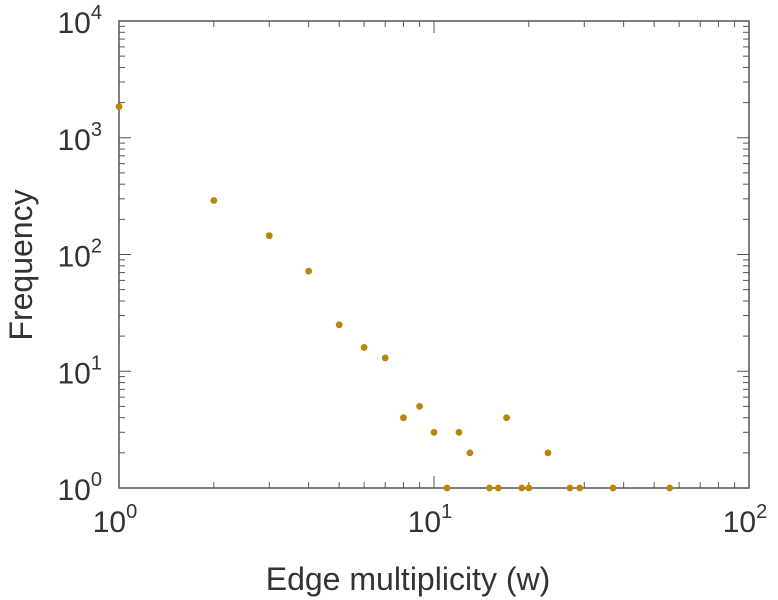  I want to click on x-tick-label: 10⁰, so click(115, 520).